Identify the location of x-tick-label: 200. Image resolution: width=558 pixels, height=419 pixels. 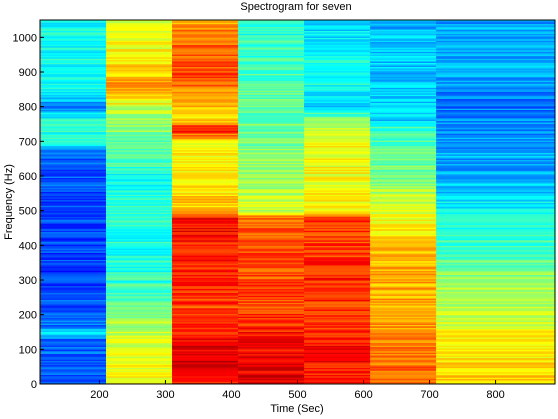
(99, 395).